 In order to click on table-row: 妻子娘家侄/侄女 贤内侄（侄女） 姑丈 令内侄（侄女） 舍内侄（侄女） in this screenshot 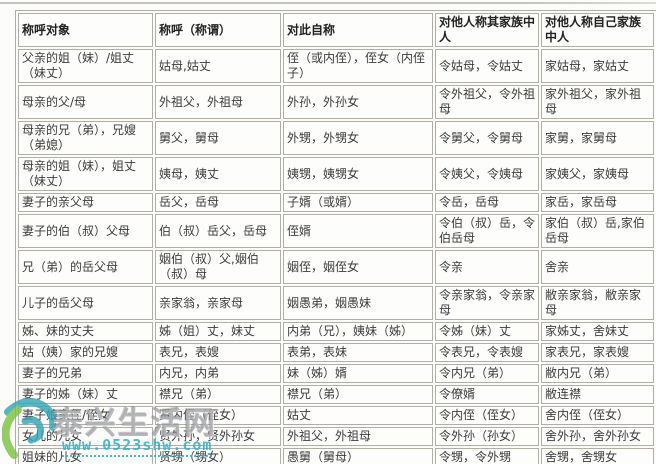, I will do `click(336, 415)`.